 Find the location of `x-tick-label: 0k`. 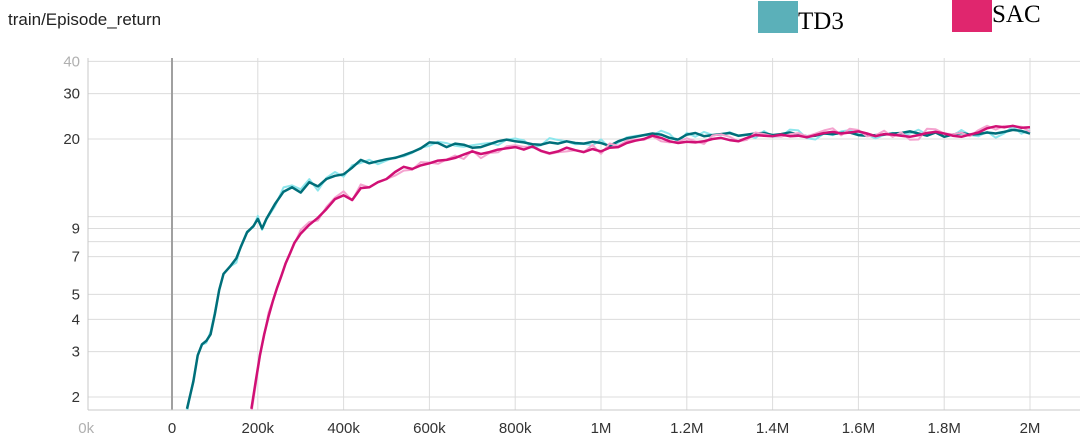

x-tick-label: 0k is located at coordinates (86, 428).